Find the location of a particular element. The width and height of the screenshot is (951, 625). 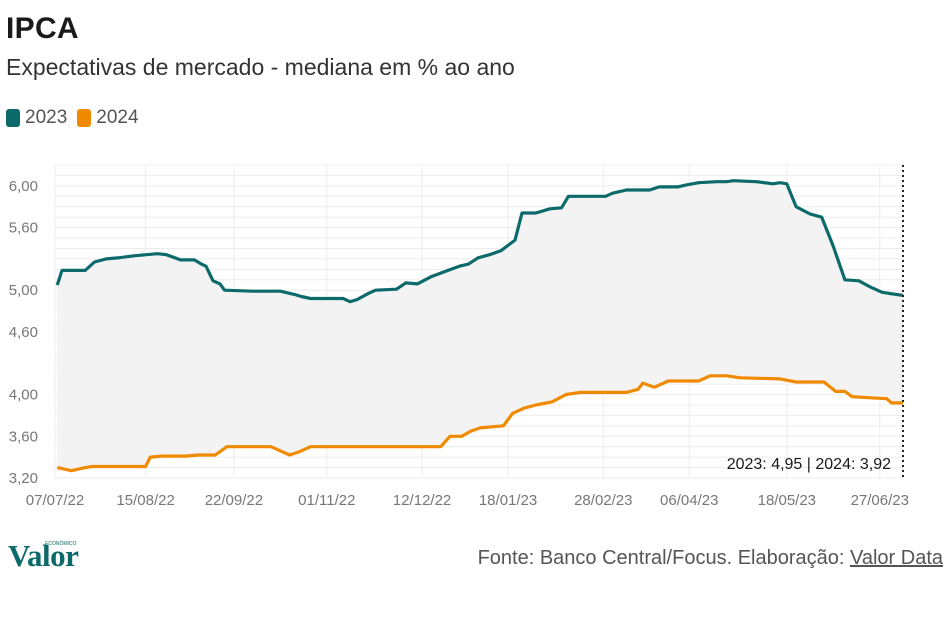

legend-label-2023: 2023 is located at coordinates (46, 117).